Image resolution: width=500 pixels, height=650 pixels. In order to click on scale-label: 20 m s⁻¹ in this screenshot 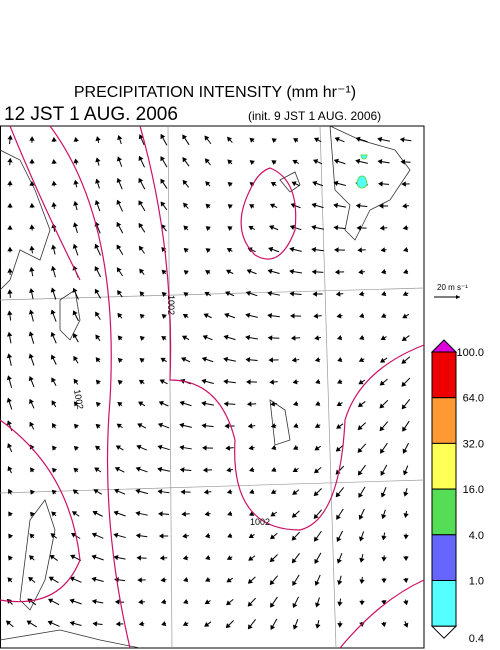, I will do `click(452, 287)`.